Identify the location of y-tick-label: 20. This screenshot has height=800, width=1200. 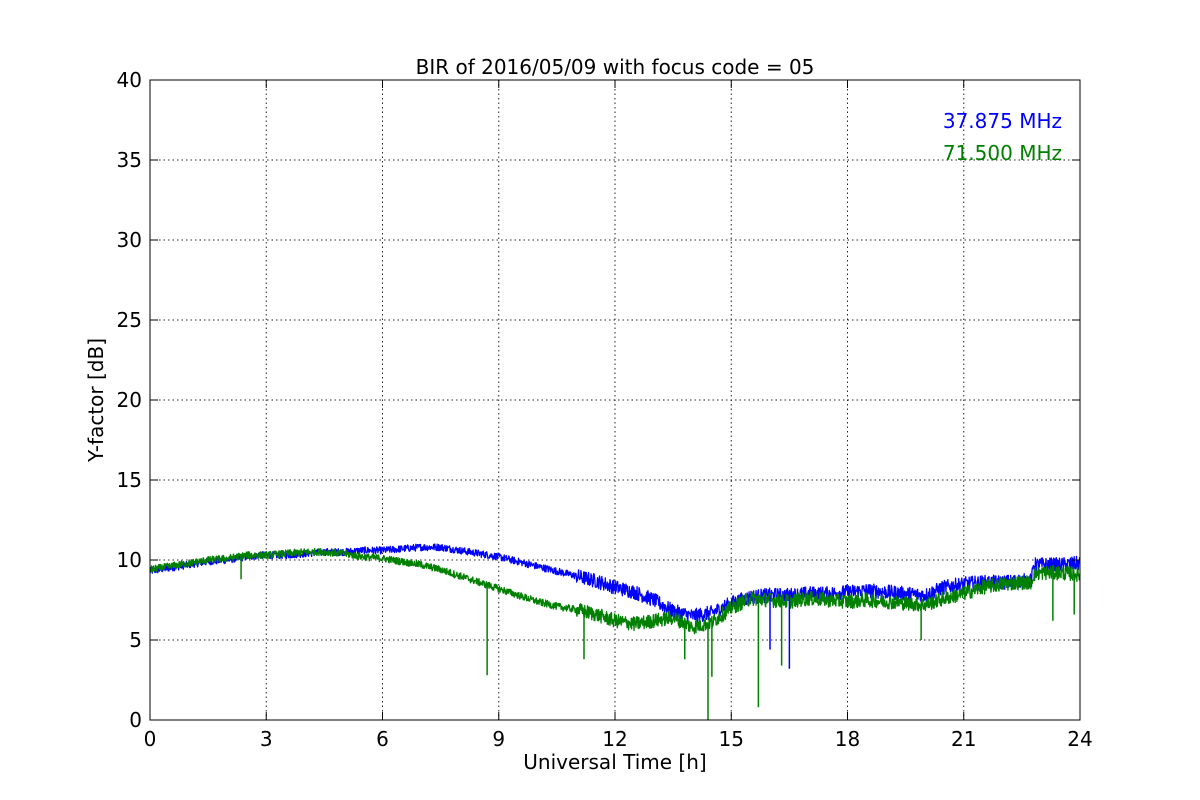
(129, 400).